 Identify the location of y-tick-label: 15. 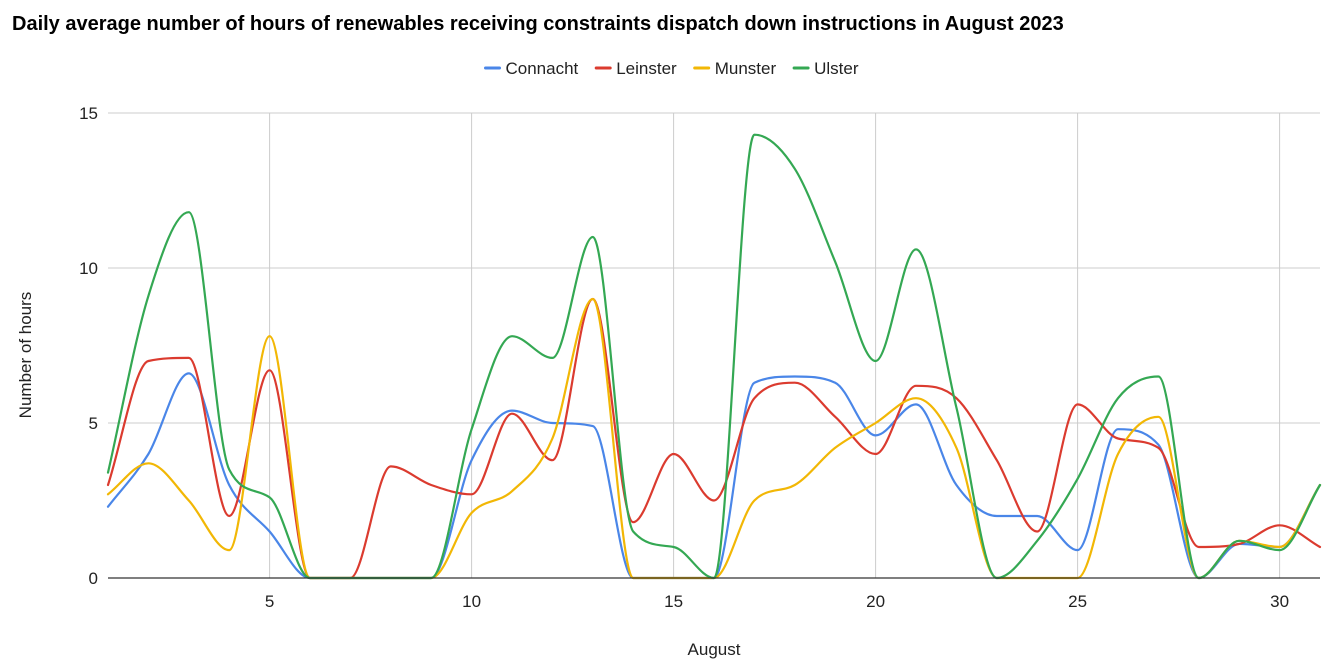
(88, 113).